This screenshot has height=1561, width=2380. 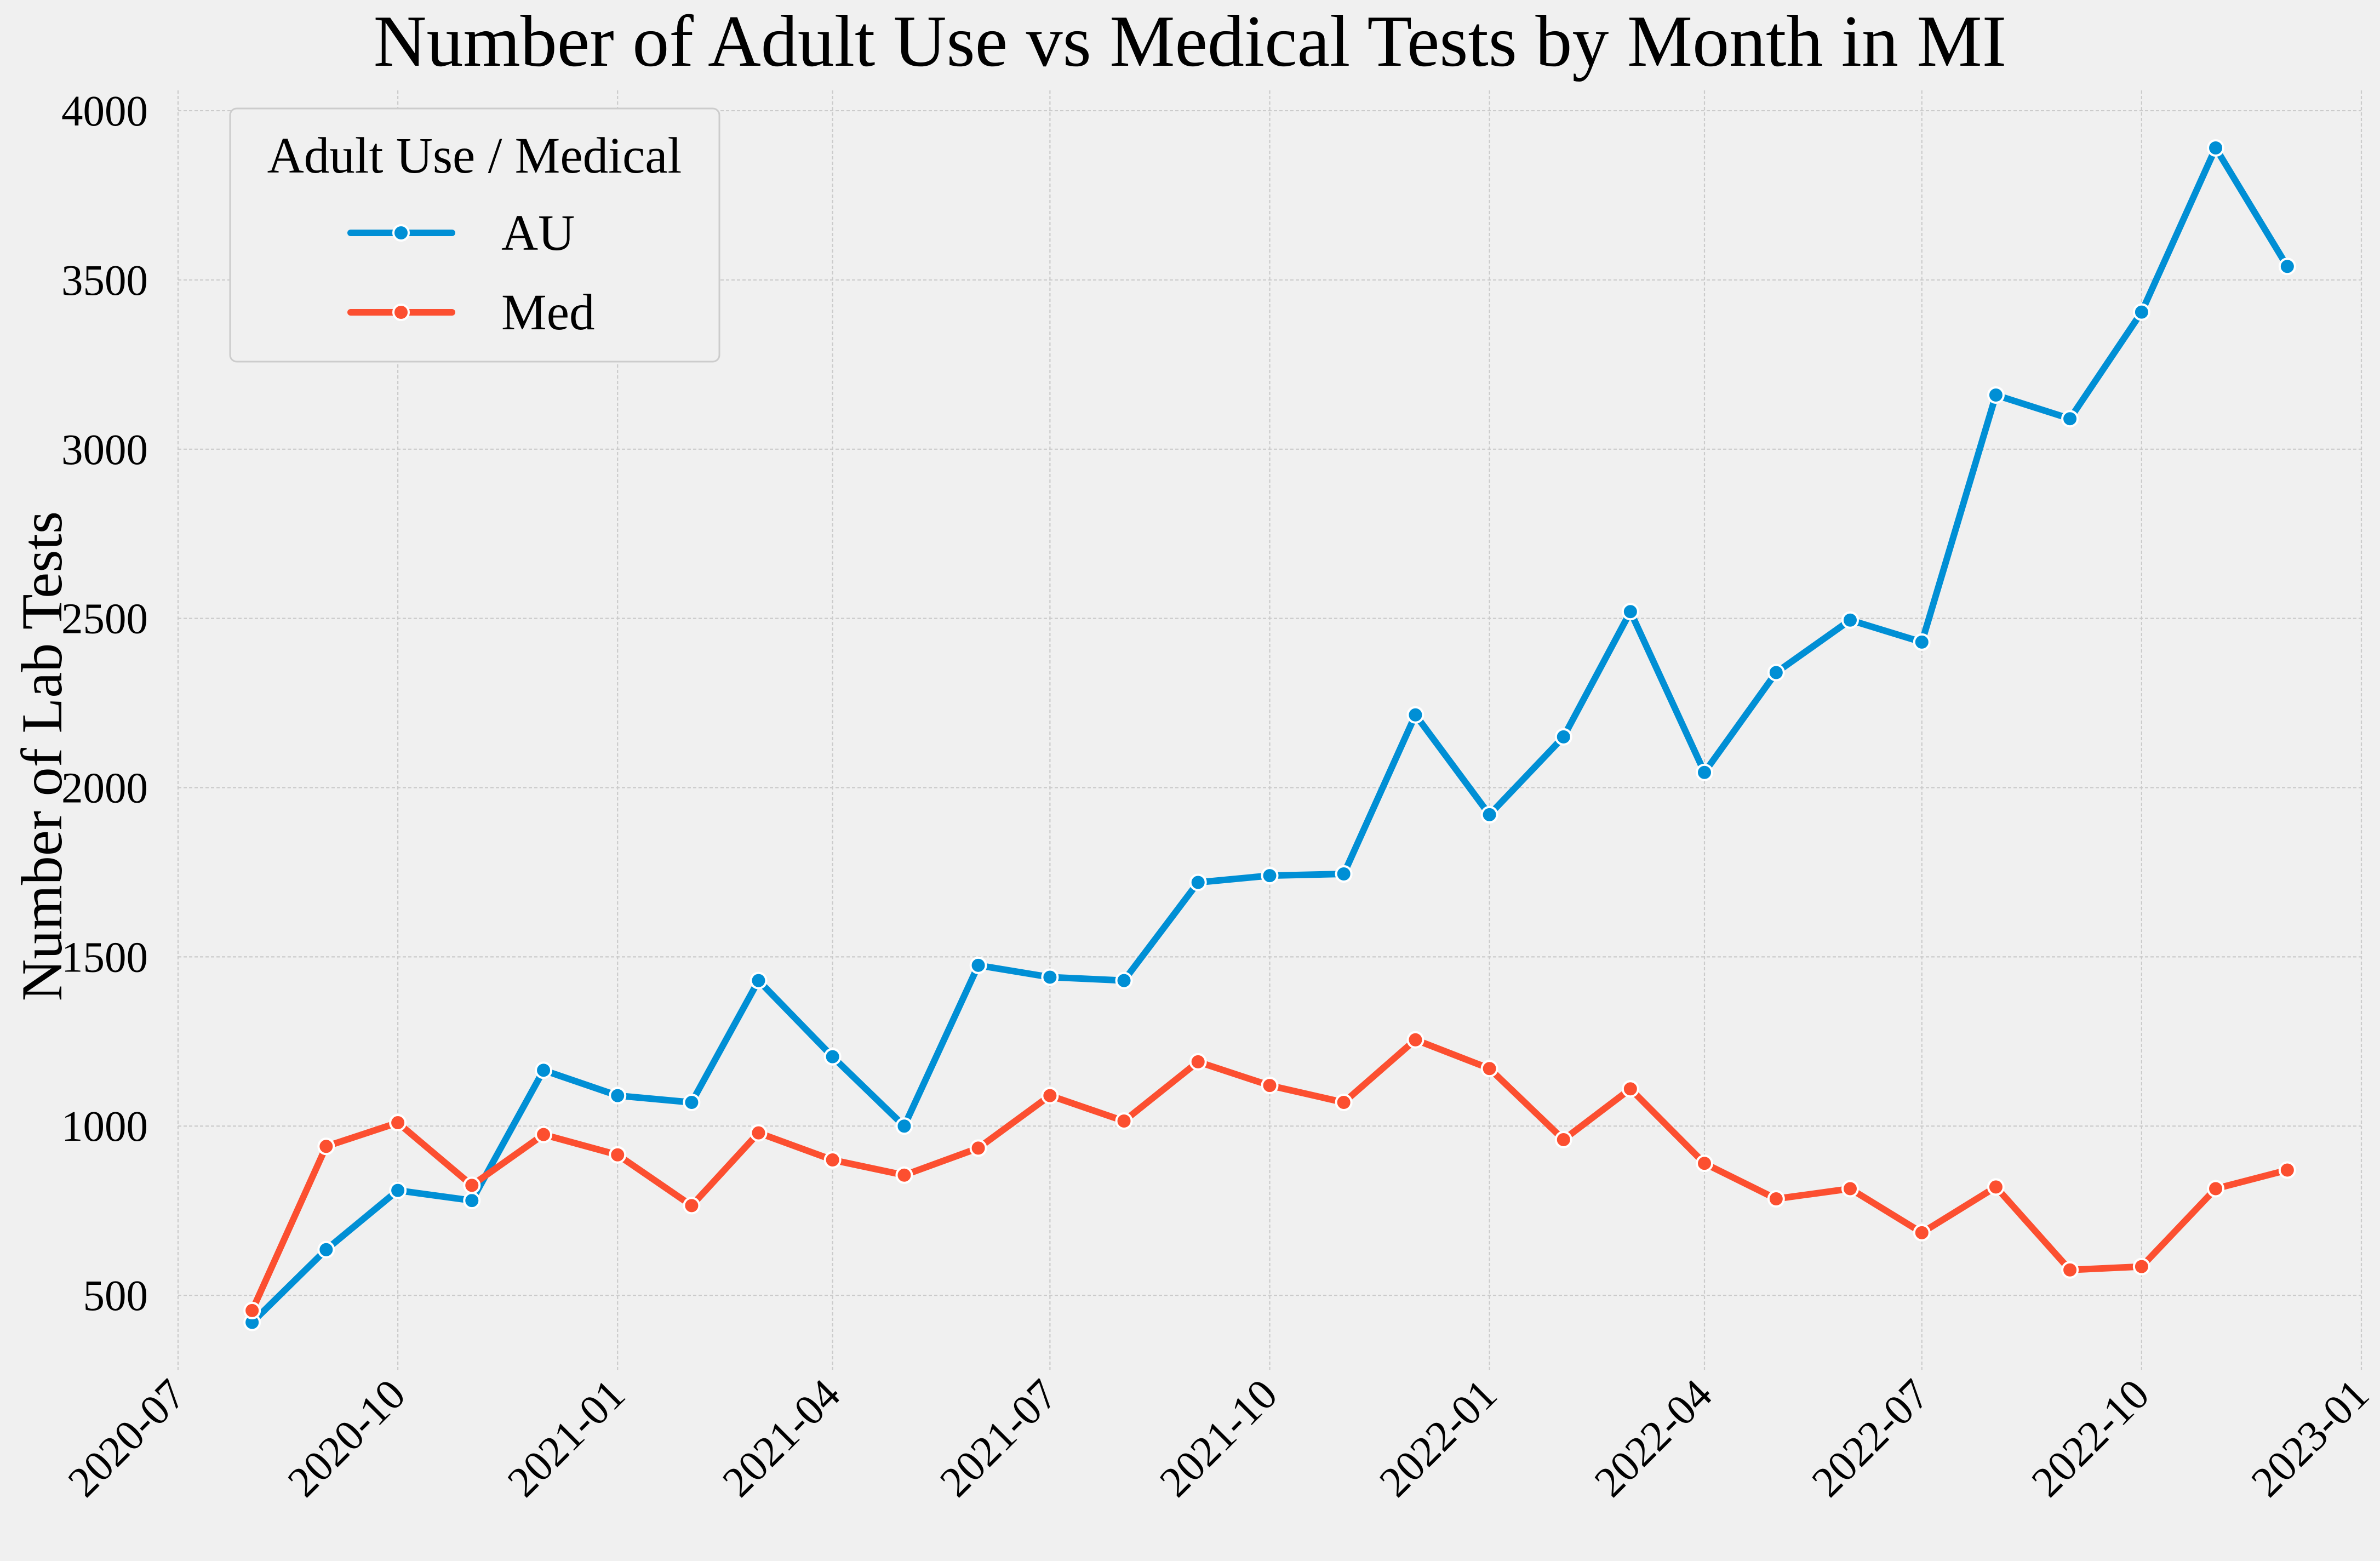 What do you see at coordinates (115, 1296) in the screenshot?
I see `y-tick-label: 500` at bounding box center [115, 1296].